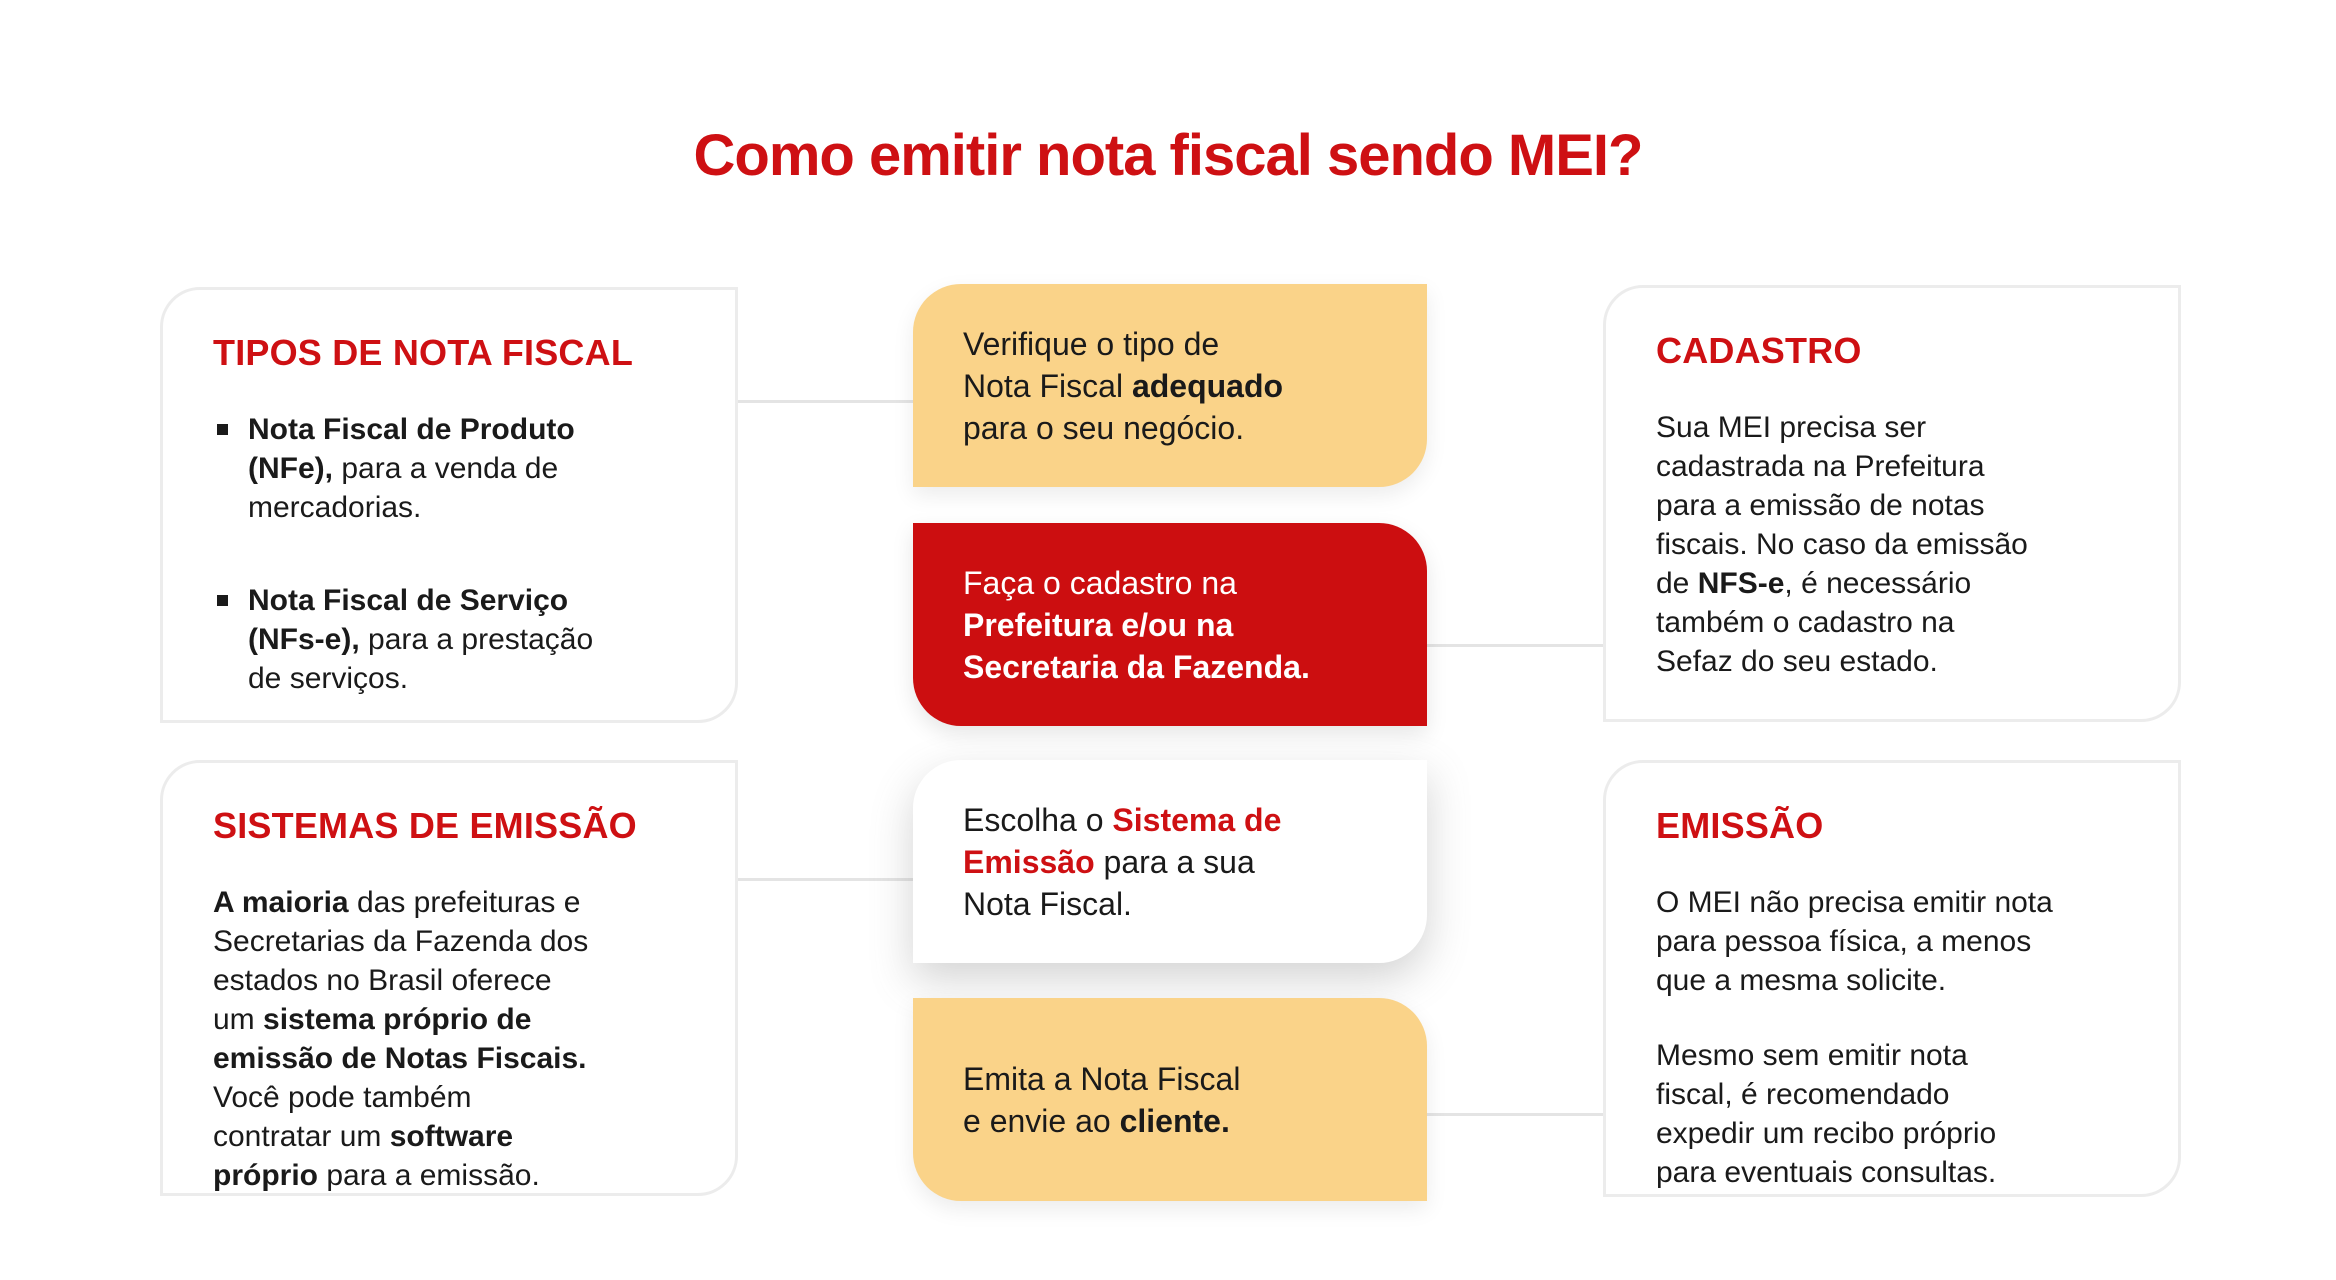 The height and width of the screenshot is (1280, 2336). I want to click on card-heading-sistemas: SISTEMAS DE EMISSÃO, so click(425, 825).